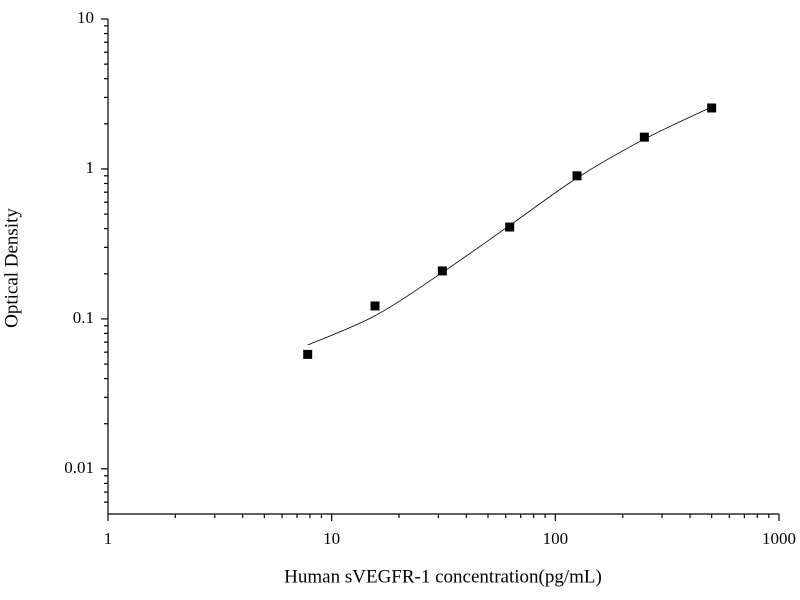 This screenshot has width=800, height=600. What do you see at coordinates (443, 576) in the screenshot?
I see `x-axis-label: Human sVEGFR-1 concentration(pg/mL)` at bounding box center [443, 576].